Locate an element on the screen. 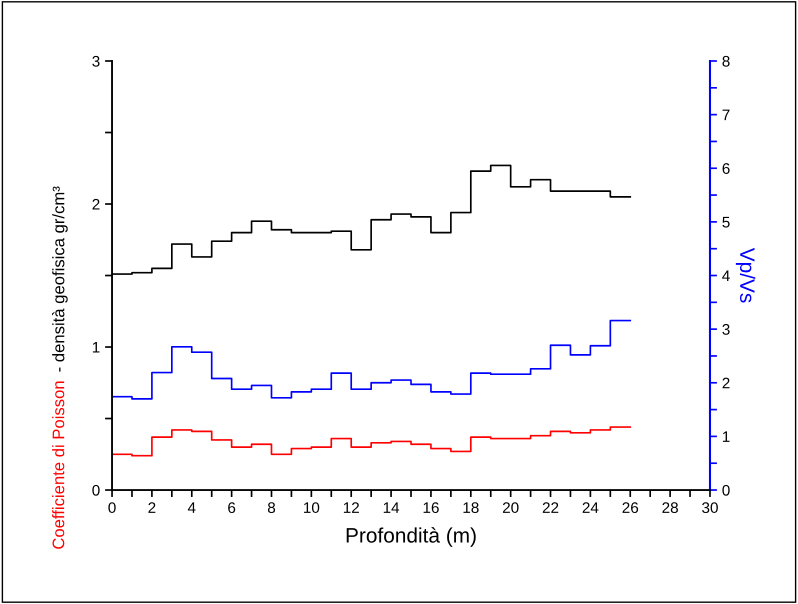 This screenshot has height=604, width=798. y-tick-label: 0 is located at coordinates (96, 490).